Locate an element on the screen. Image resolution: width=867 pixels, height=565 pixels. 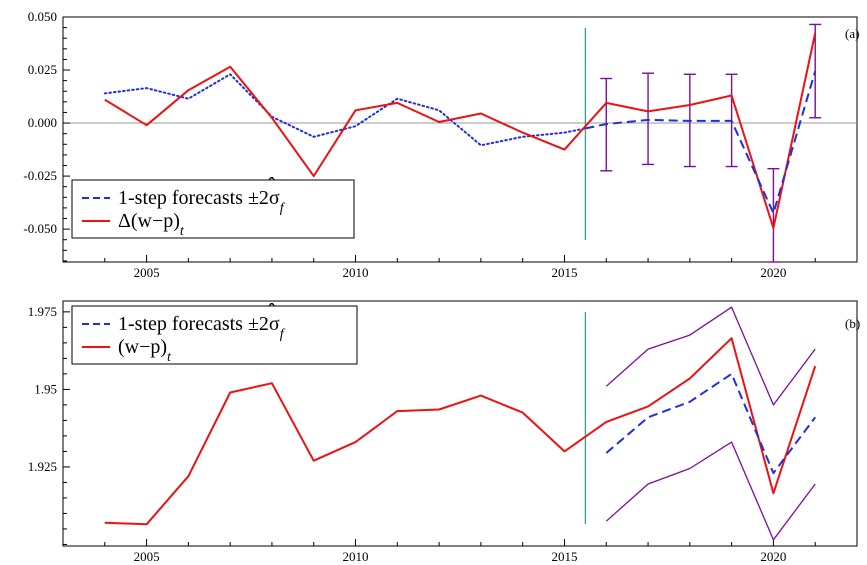
y-tick-label: -0.050 is located at coordinates (40, 228).